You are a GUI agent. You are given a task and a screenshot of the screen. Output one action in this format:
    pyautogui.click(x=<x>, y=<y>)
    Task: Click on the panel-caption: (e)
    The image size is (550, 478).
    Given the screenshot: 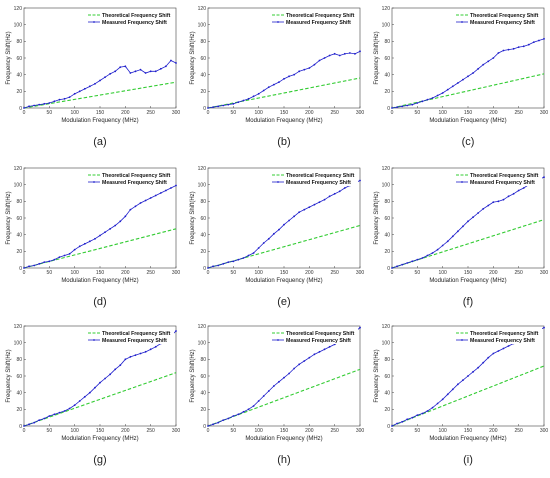 What is the action you would take?
    pyautogui.click(x=284, y=302)
    